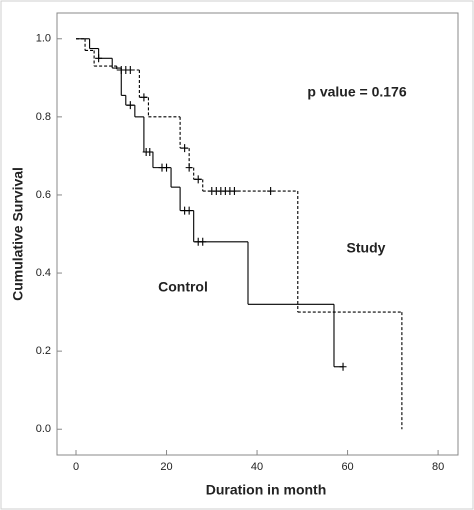  Describe the element at coordinates (438, 467) in the screenshot. I see `x-tick-label: 80` at that location.